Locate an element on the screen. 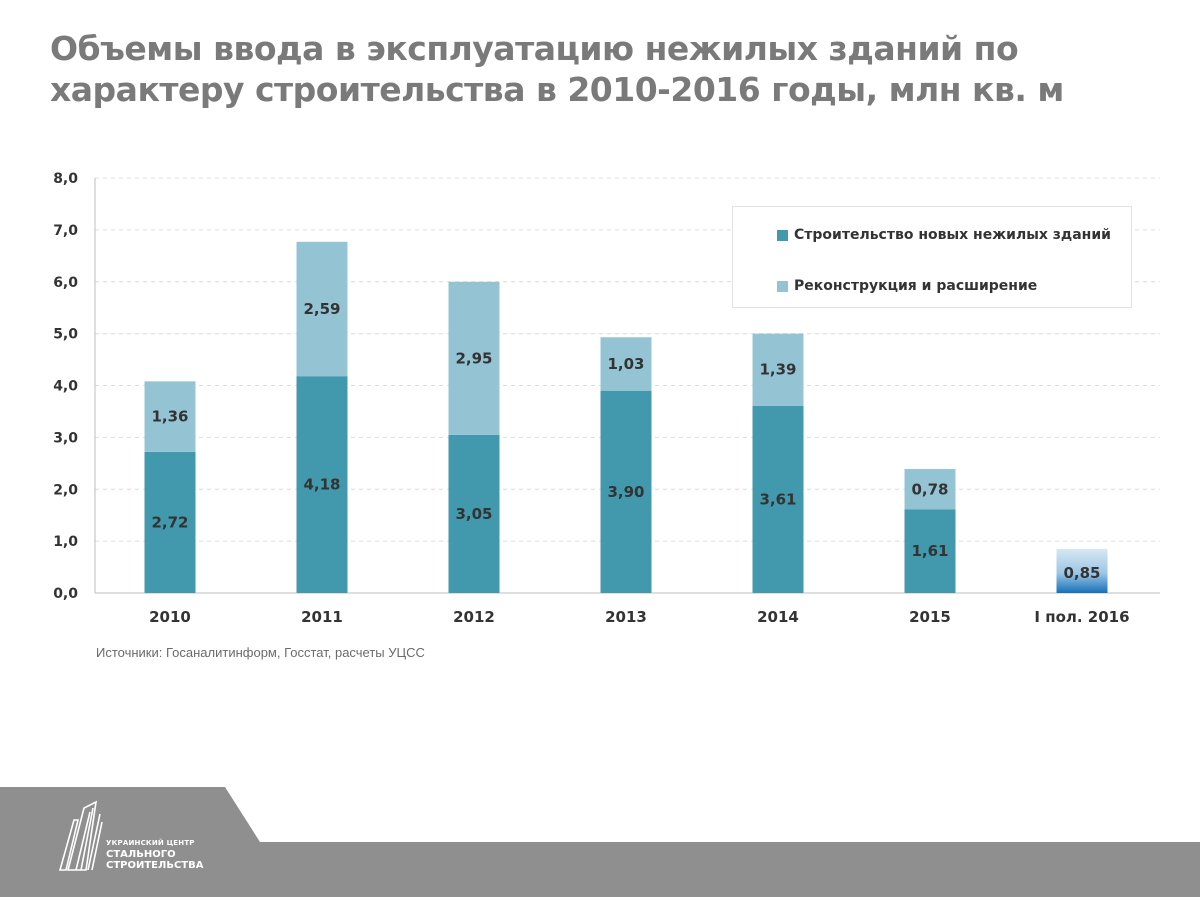 This screenshot has width=1200, height=897. x-tick-label: 2011 is located at coordinates (322, 617).